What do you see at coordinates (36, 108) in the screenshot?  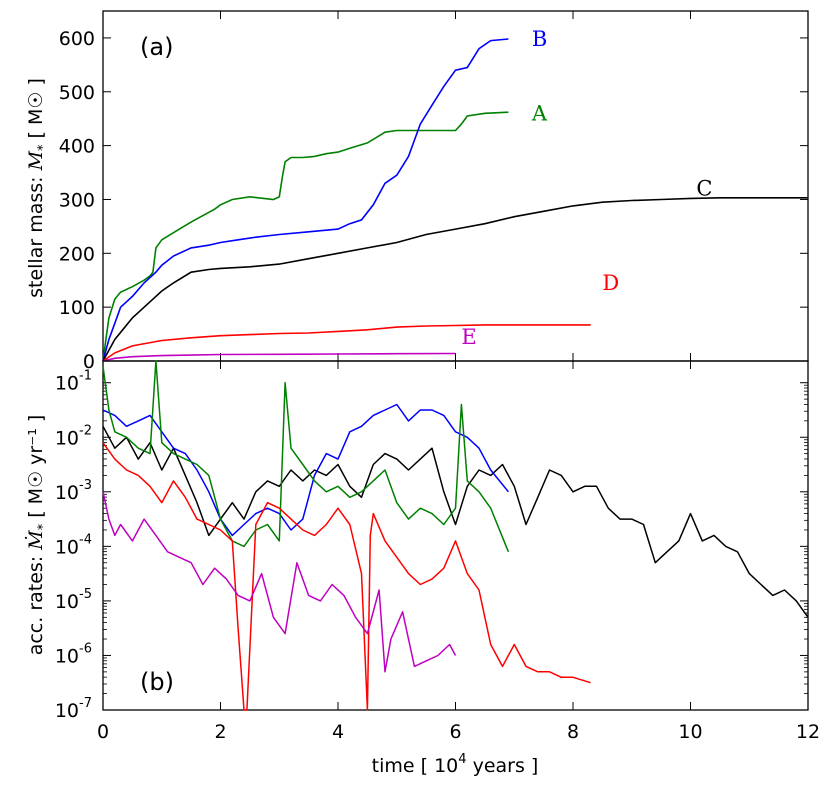 I see `panel-a-ylabel-unit: [ M☉ ]` at bounding box center [36, 108].